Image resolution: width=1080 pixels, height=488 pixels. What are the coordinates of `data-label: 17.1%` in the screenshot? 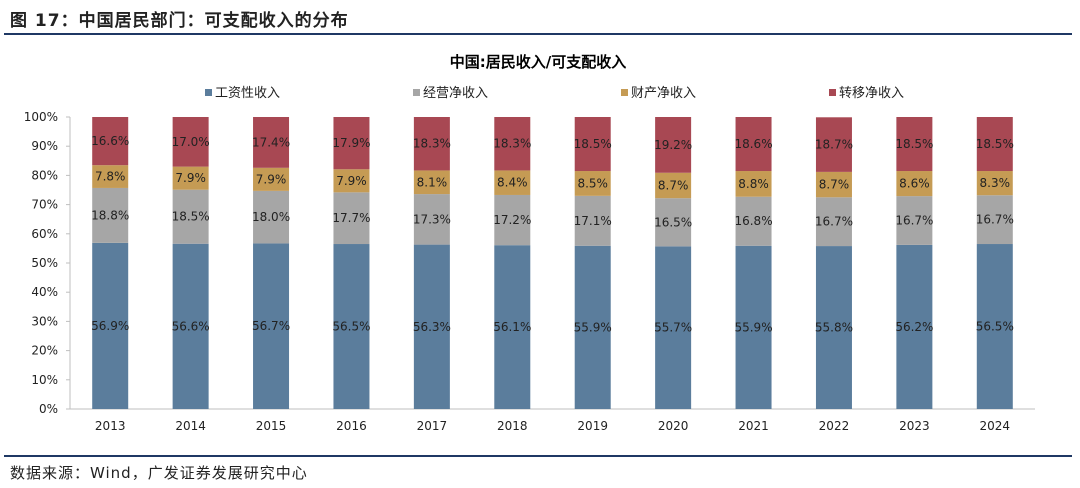 It's located at (593, 221).